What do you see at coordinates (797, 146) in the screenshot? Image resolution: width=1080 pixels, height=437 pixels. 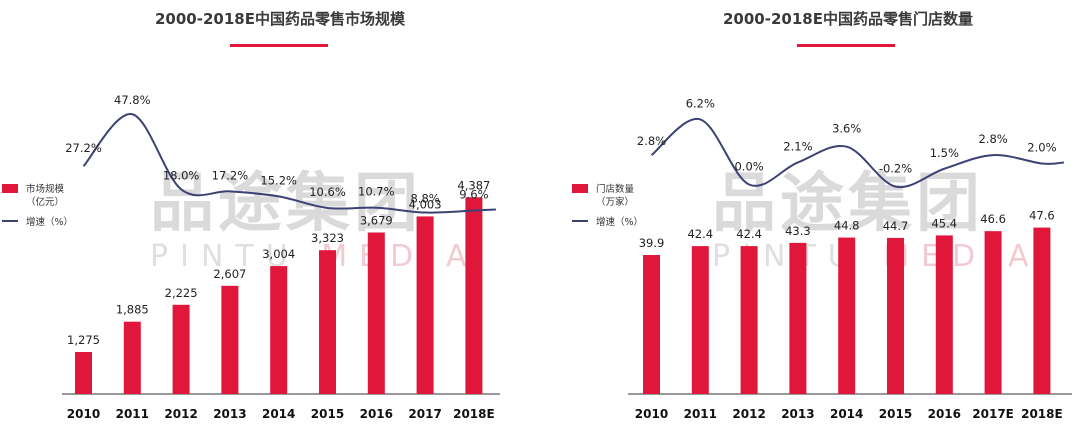 I see `growth-value-label: 2.1%` at bounding box center [797, 146].